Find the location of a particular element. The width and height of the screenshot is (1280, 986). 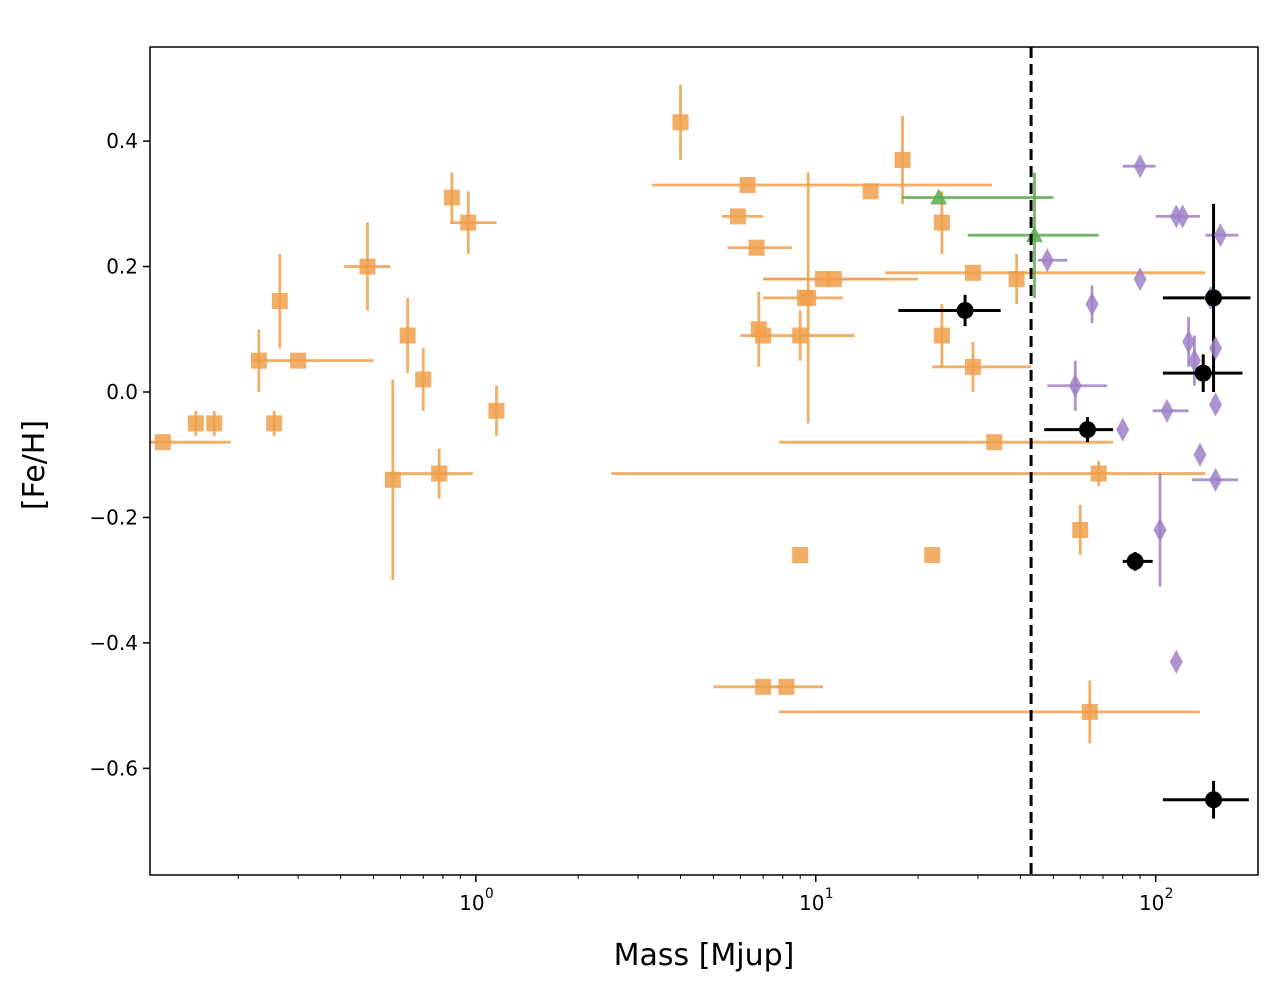

x-tick-exponent: 2 is located at coordinates (1169, 894).